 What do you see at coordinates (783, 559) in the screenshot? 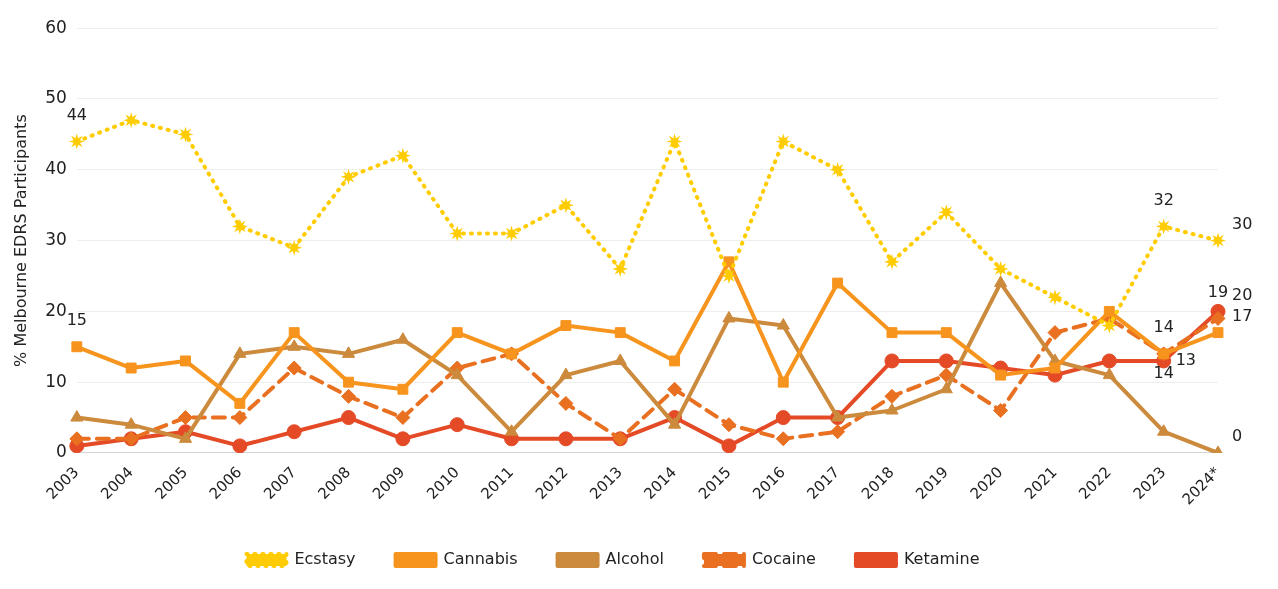
I see `legend-label: Cocaine` at bounding box center [783, 559].